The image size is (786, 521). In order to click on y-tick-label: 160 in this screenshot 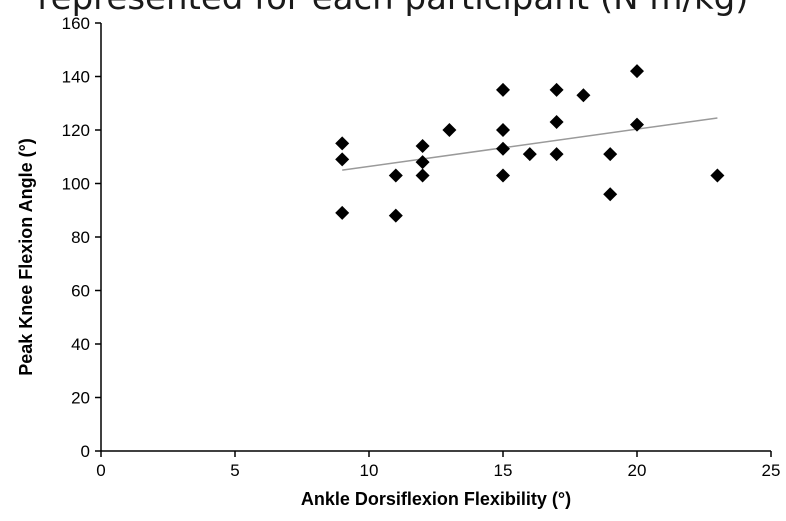, I will do `click(76, 23)`.